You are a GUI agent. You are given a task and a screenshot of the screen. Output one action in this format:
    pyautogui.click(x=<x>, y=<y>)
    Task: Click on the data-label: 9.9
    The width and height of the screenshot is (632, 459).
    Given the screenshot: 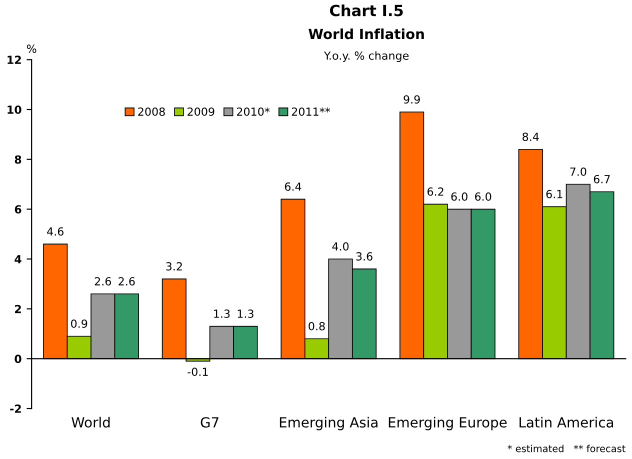 What is the action you would take?
    pyautogui.click(x=412, y=99)
    